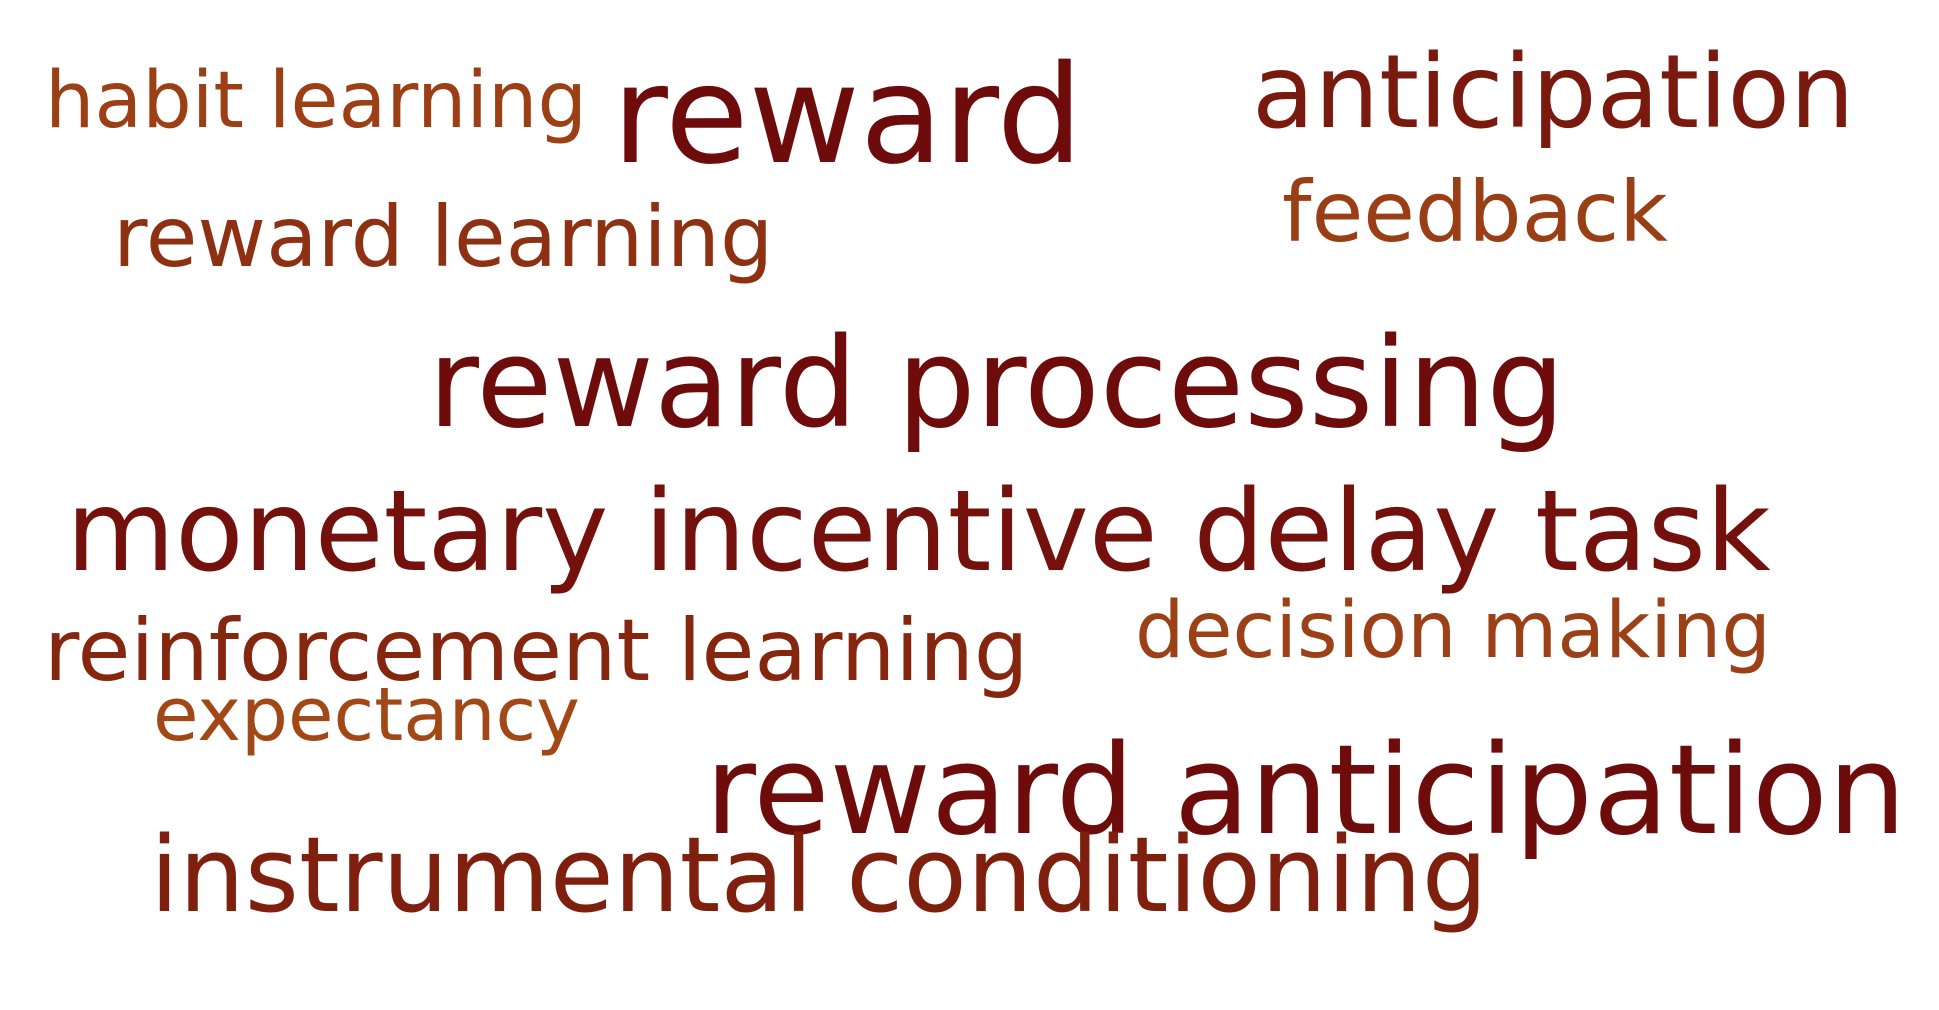 The image size is (1939, 1010). What do you see at coordinates (443, 237) in the screenshot?
I see `word-reward-learning: reward learning` at bounding box center [443, 237].